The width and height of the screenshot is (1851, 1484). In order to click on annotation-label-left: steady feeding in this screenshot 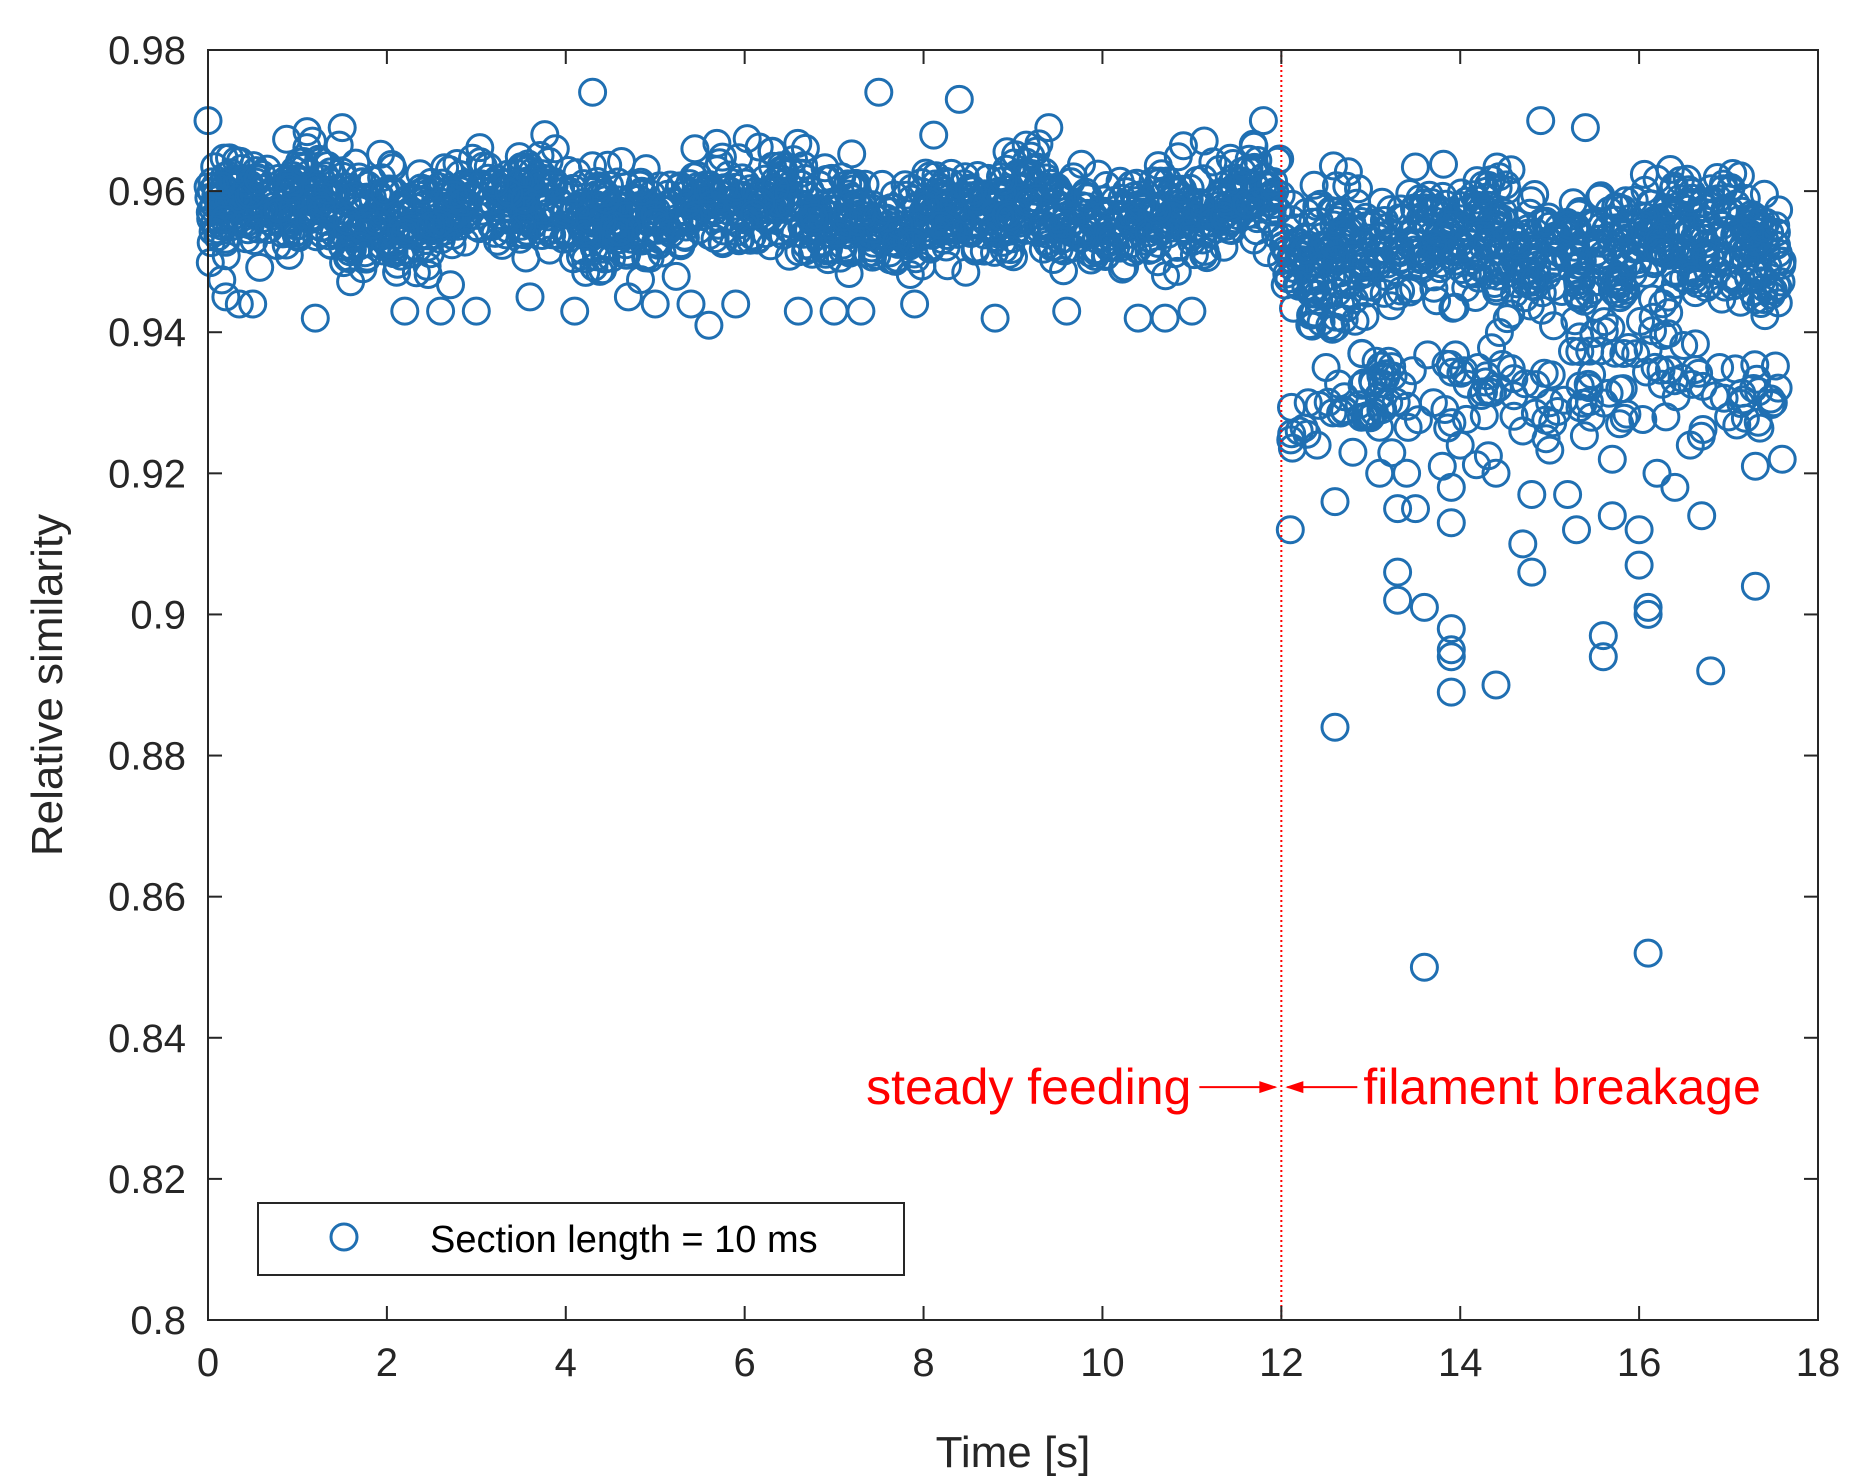, I will do `click(1028, 1087)`.